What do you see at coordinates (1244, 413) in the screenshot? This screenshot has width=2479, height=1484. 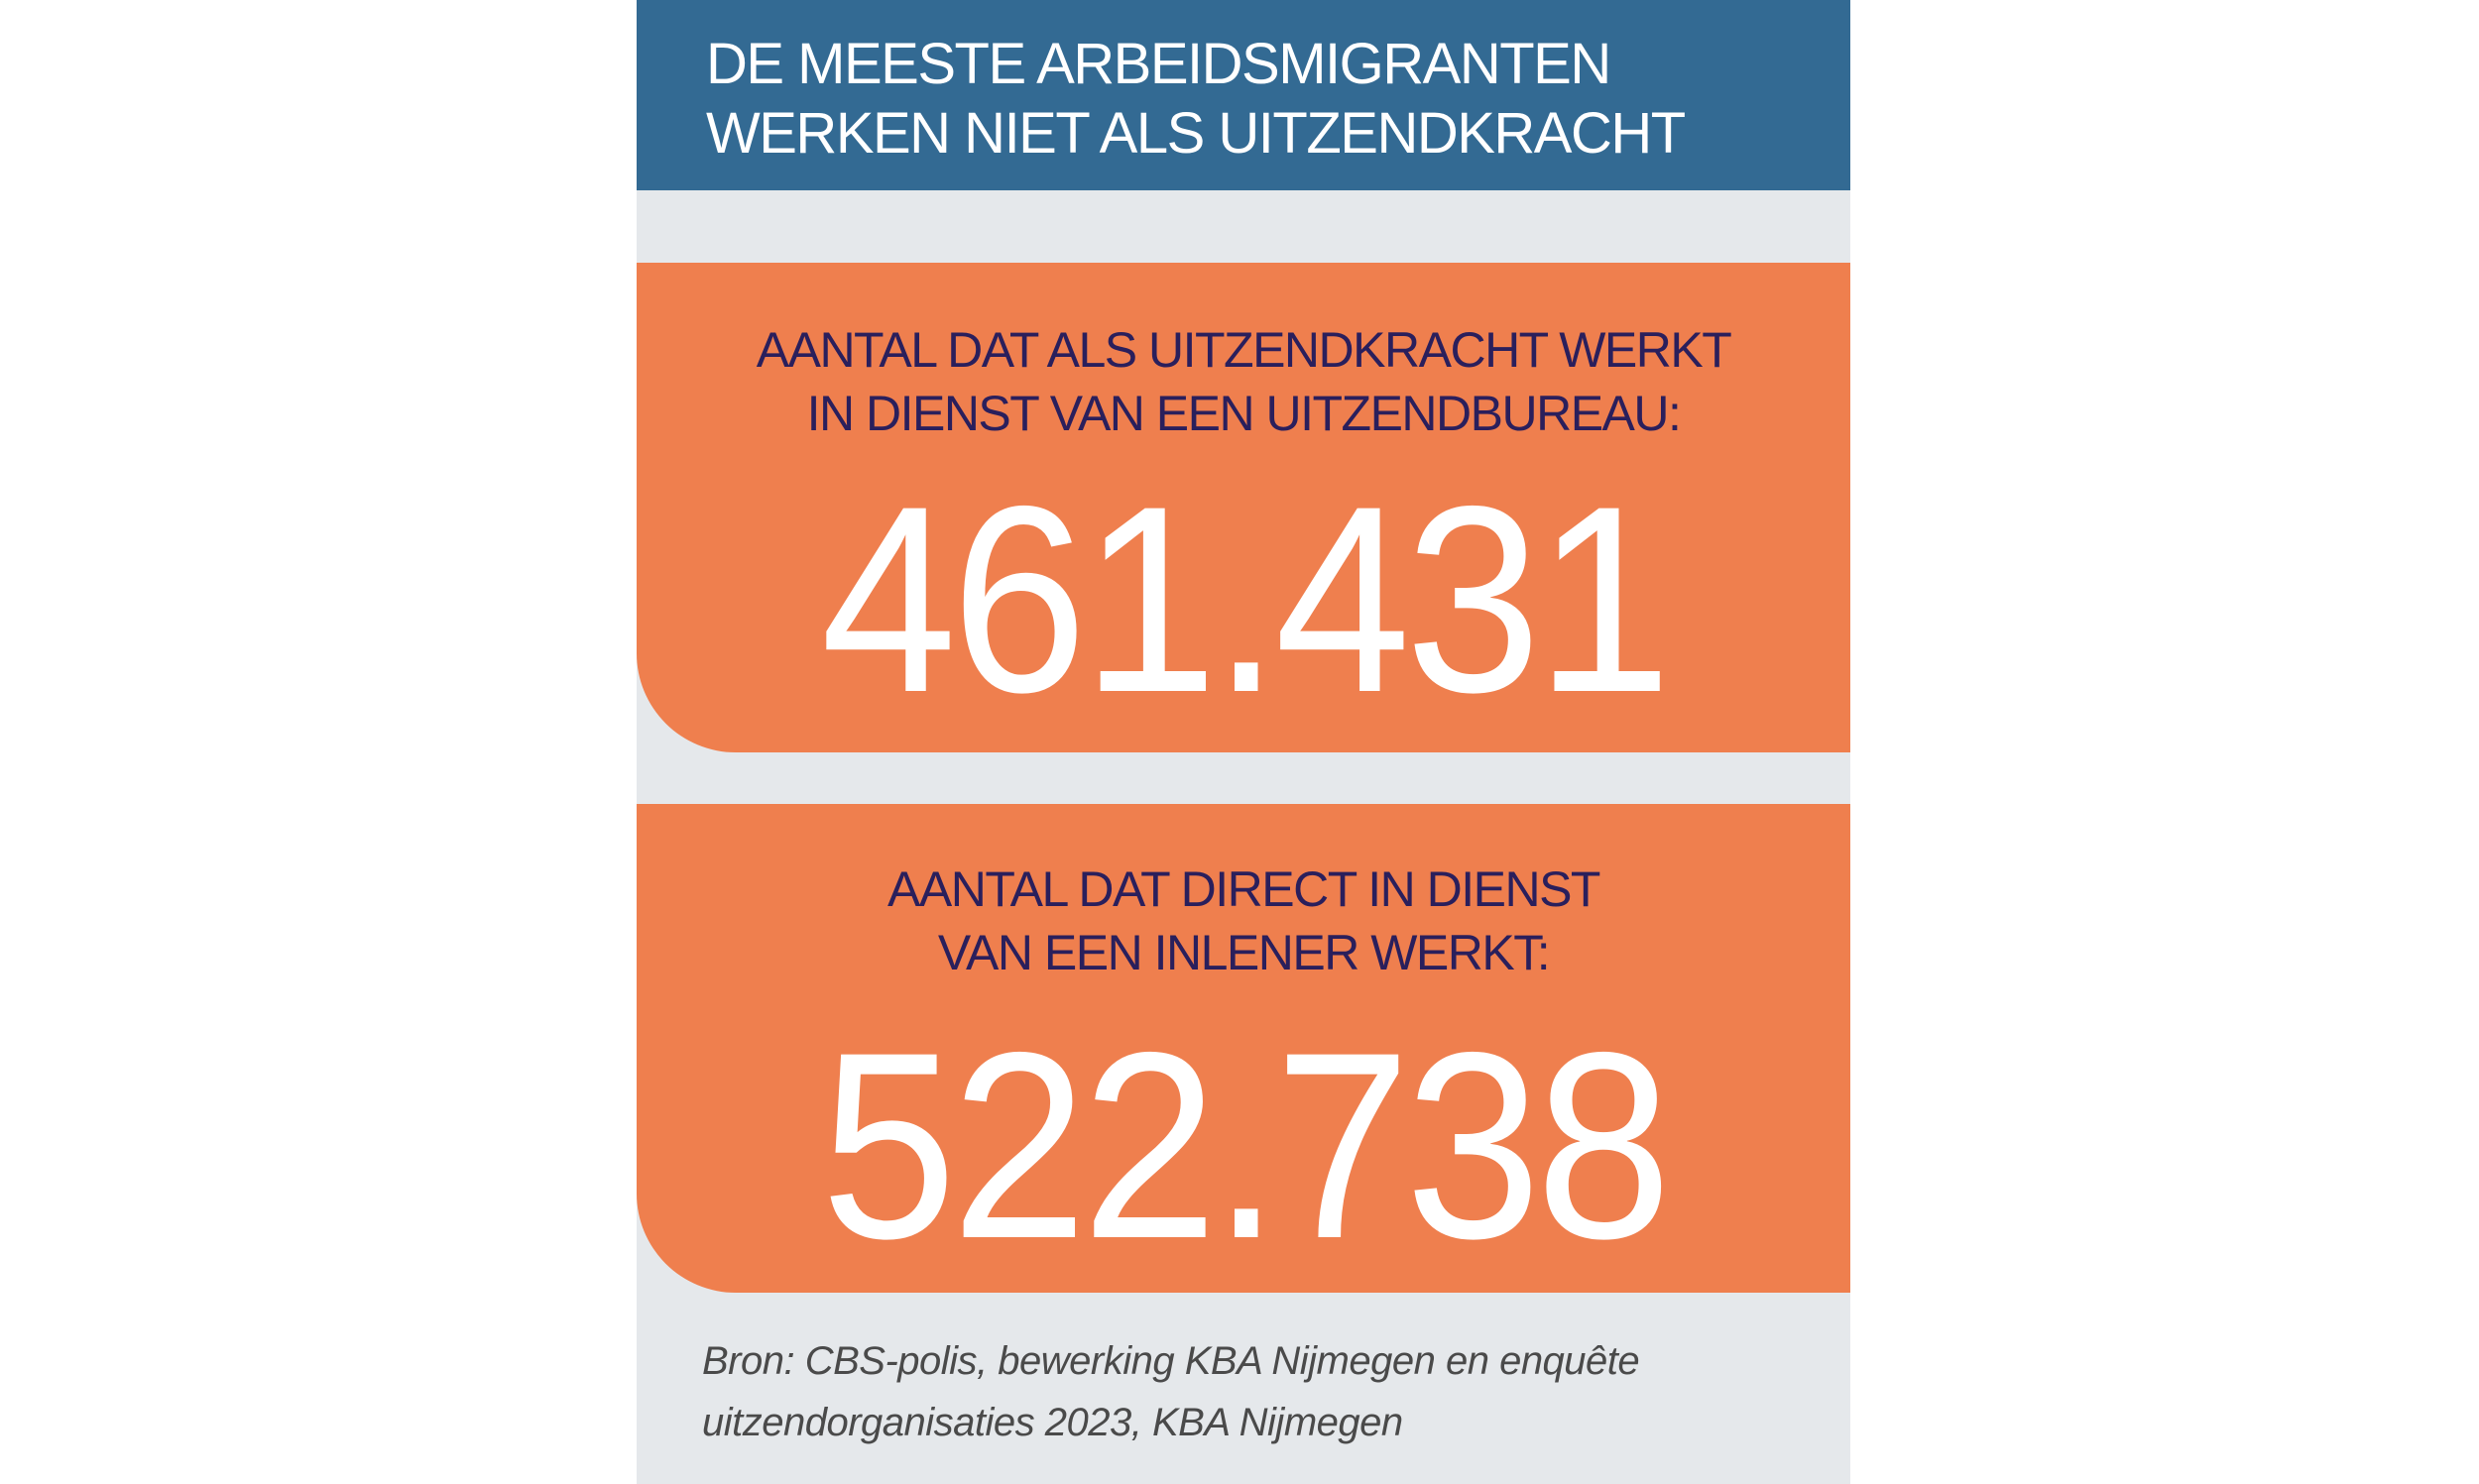 I see `stat-label-line-2: IN DIENST VAN EEN UITZENDBUREAU:` at bounding box center [1244, 413].